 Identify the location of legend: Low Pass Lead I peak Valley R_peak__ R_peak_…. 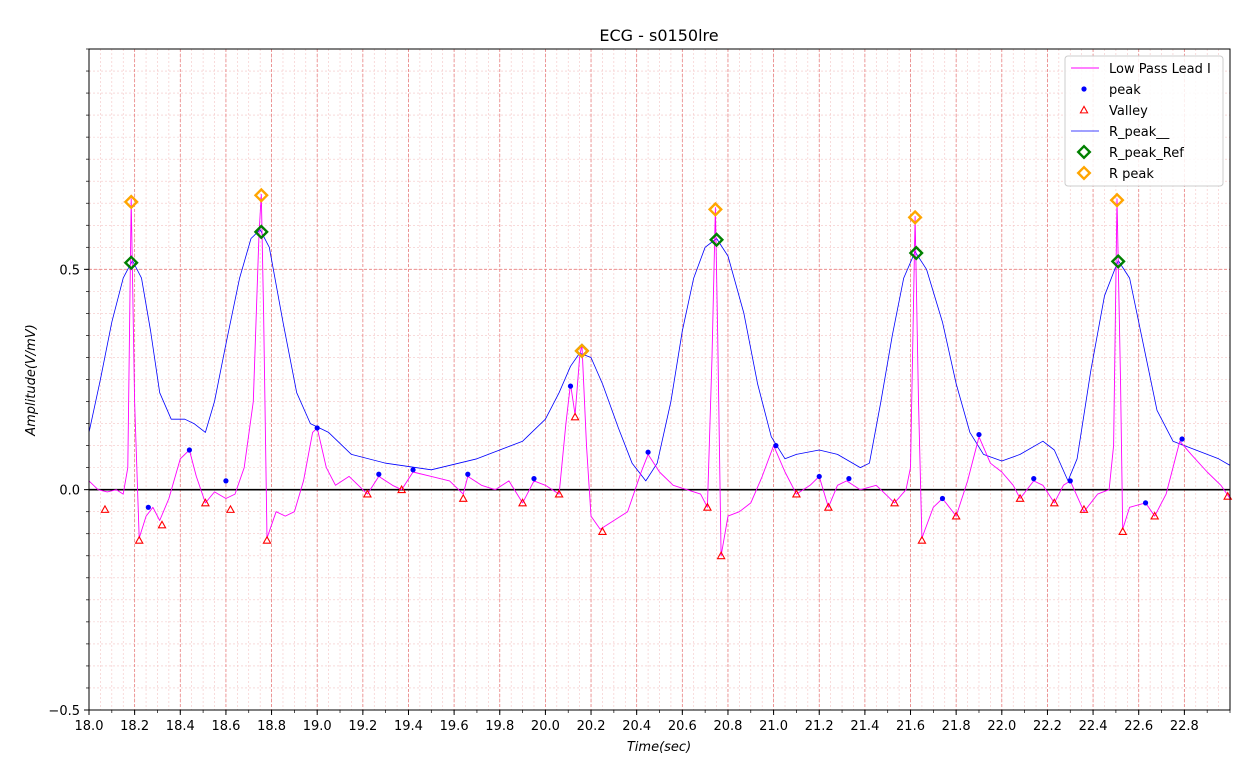
(1144, 121).